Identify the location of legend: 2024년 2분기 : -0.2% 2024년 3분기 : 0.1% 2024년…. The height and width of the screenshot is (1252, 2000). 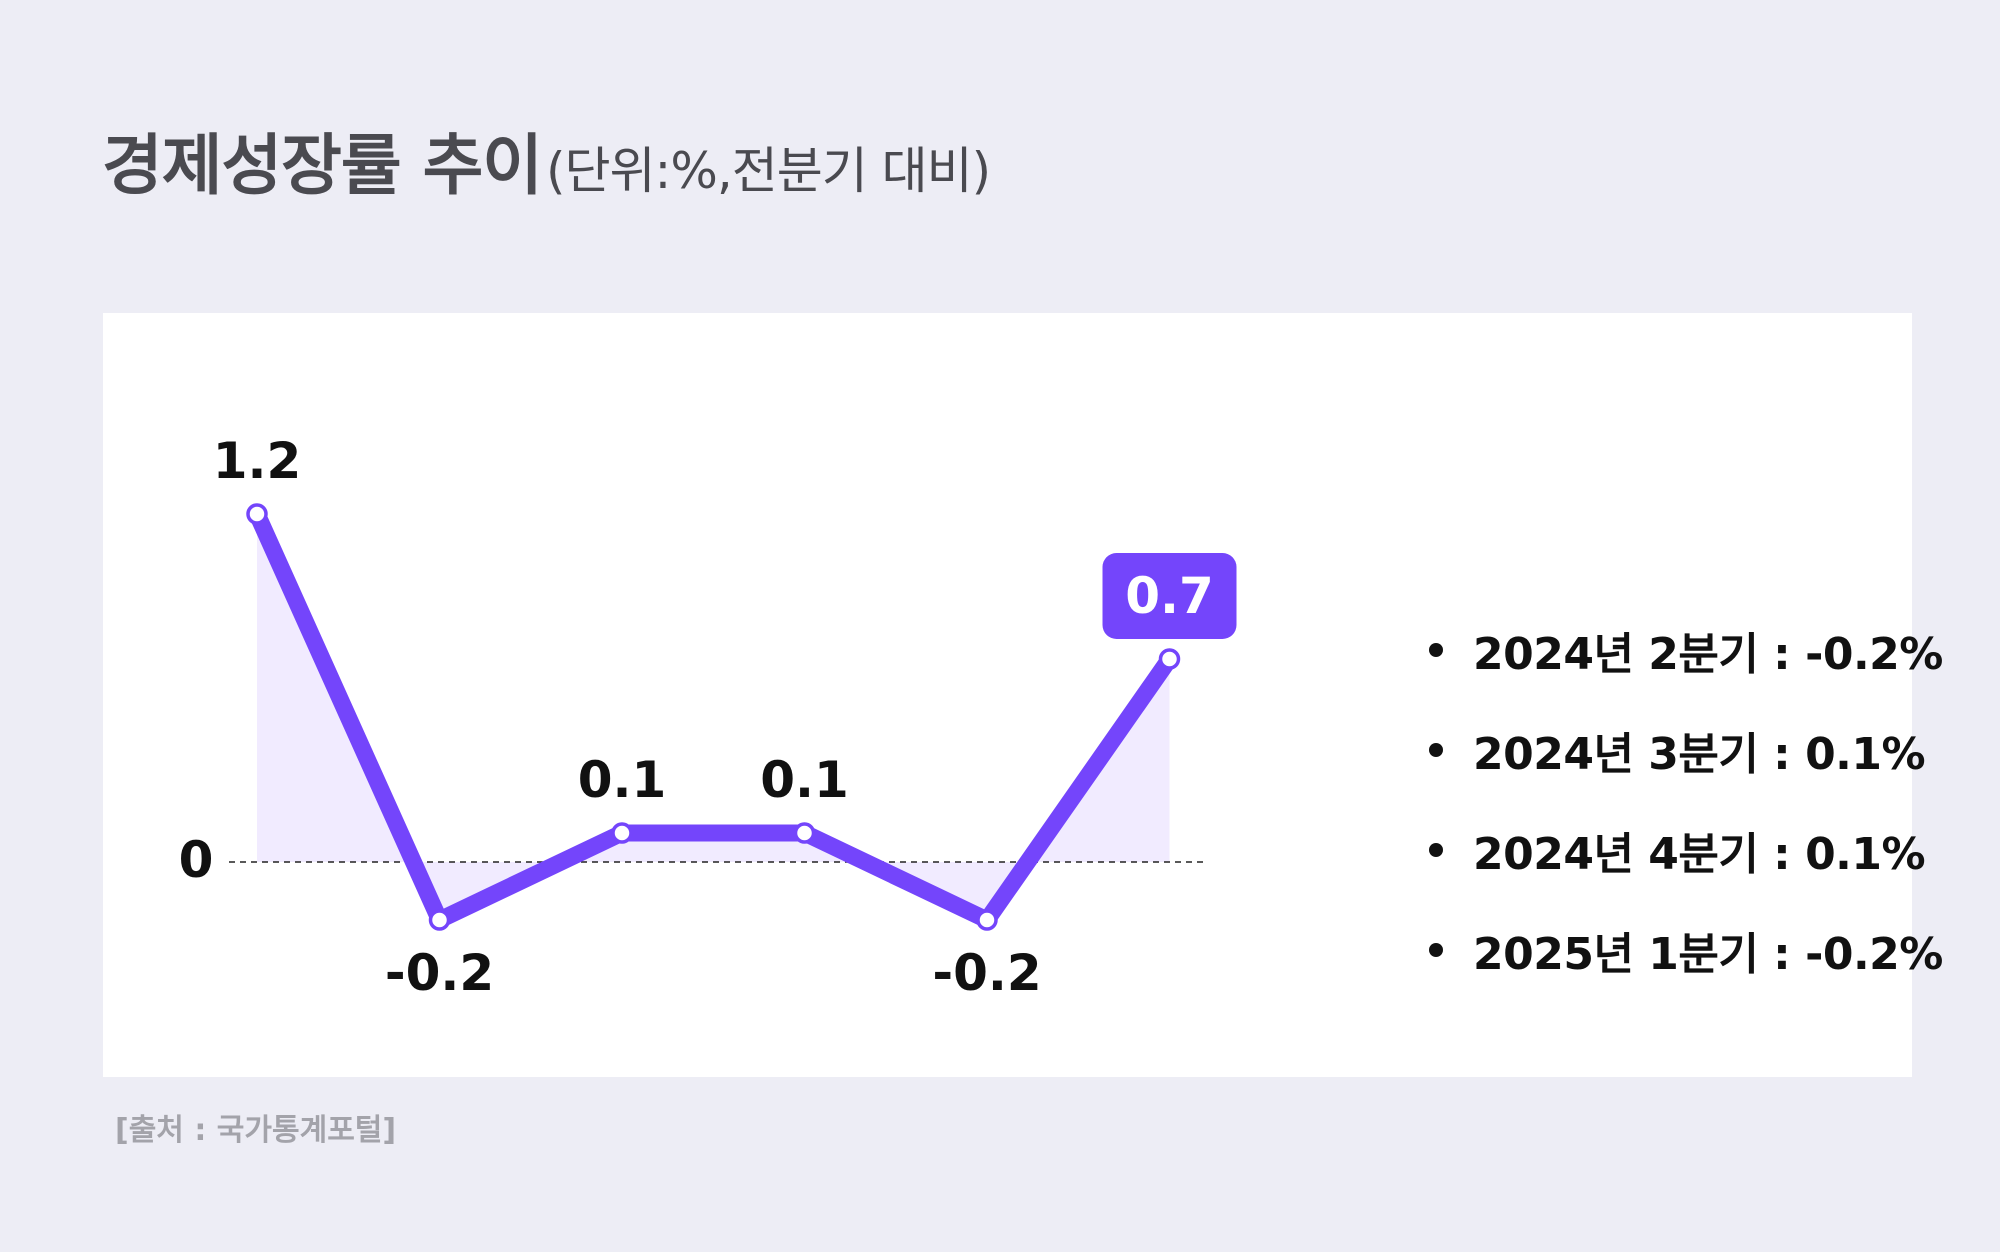
(1686, 800).